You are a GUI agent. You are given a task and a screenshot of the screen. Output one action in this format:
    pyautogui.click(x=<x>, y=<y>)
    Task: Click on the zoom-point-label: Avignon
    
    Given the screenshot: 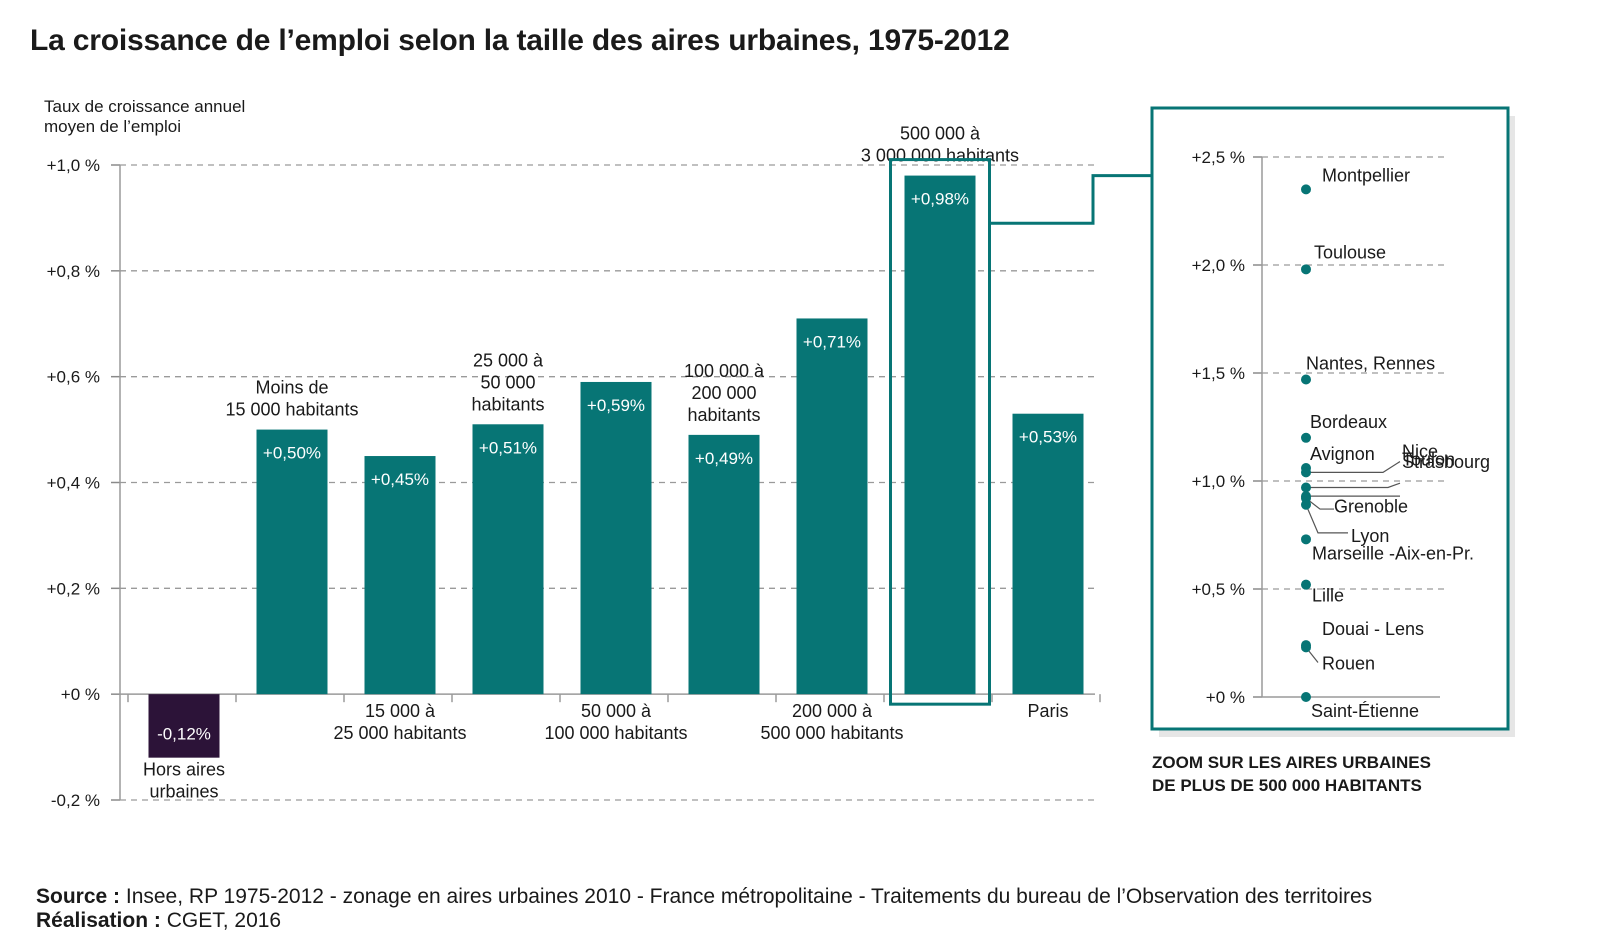 What is the action you would take?
    pyautogui.click(x=1342, y=454)
    